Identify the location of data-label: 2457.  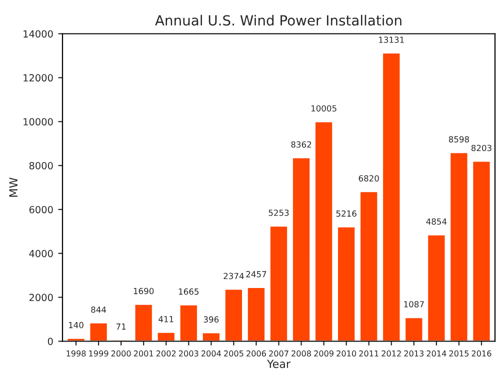
(256, 274).